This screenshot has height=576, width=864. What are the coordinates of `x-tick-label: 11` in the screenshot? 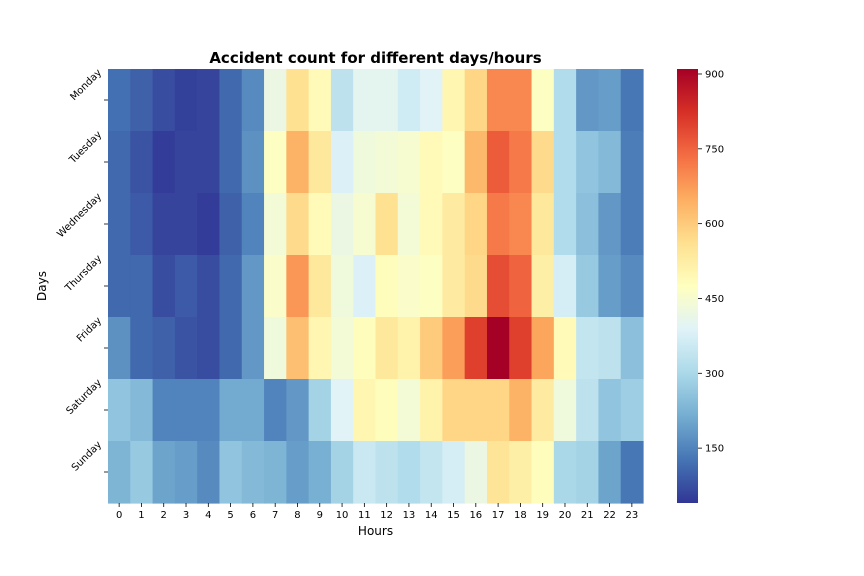 It's located at (364, 515).